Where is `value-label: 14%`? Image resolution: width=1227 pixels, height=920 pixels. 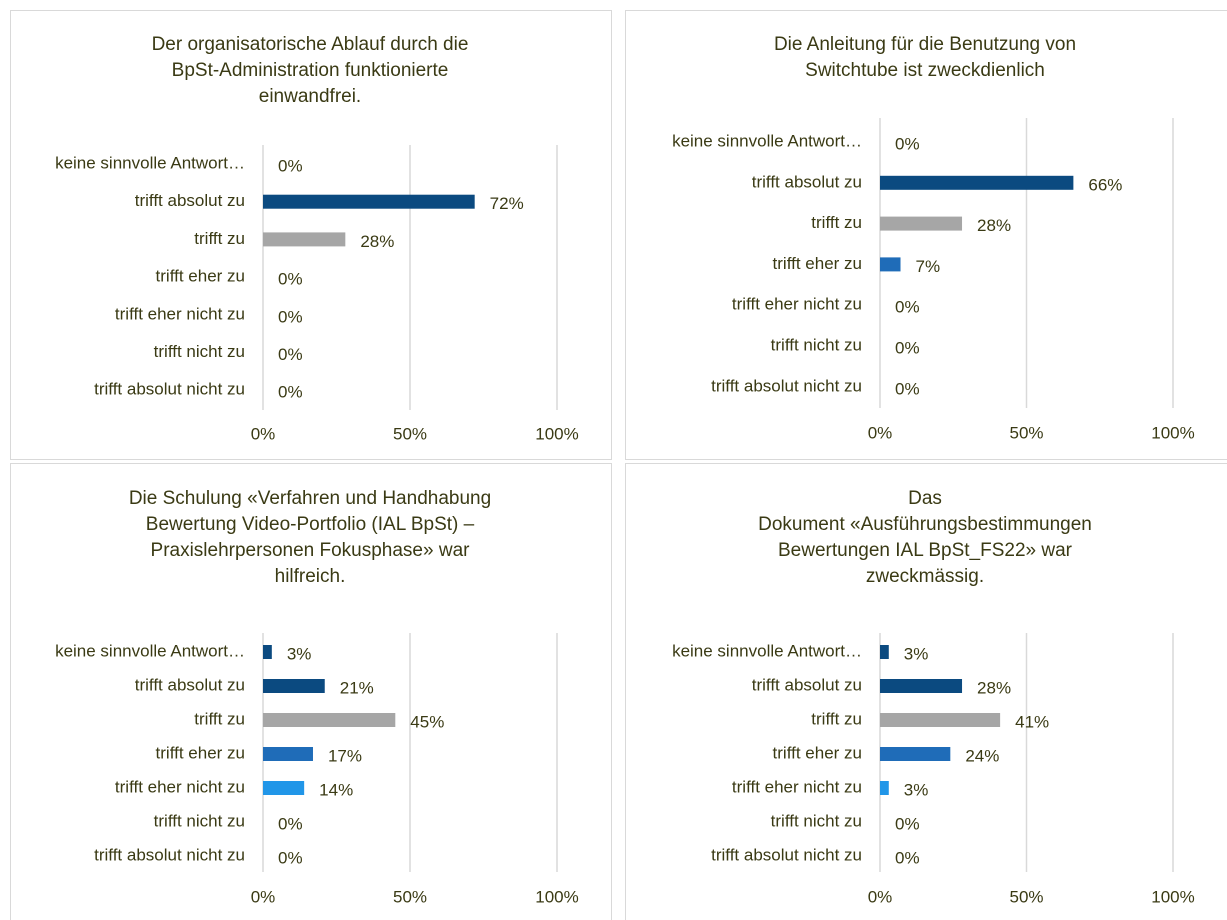 value-label: 14% is located at coordinates (336, 789).